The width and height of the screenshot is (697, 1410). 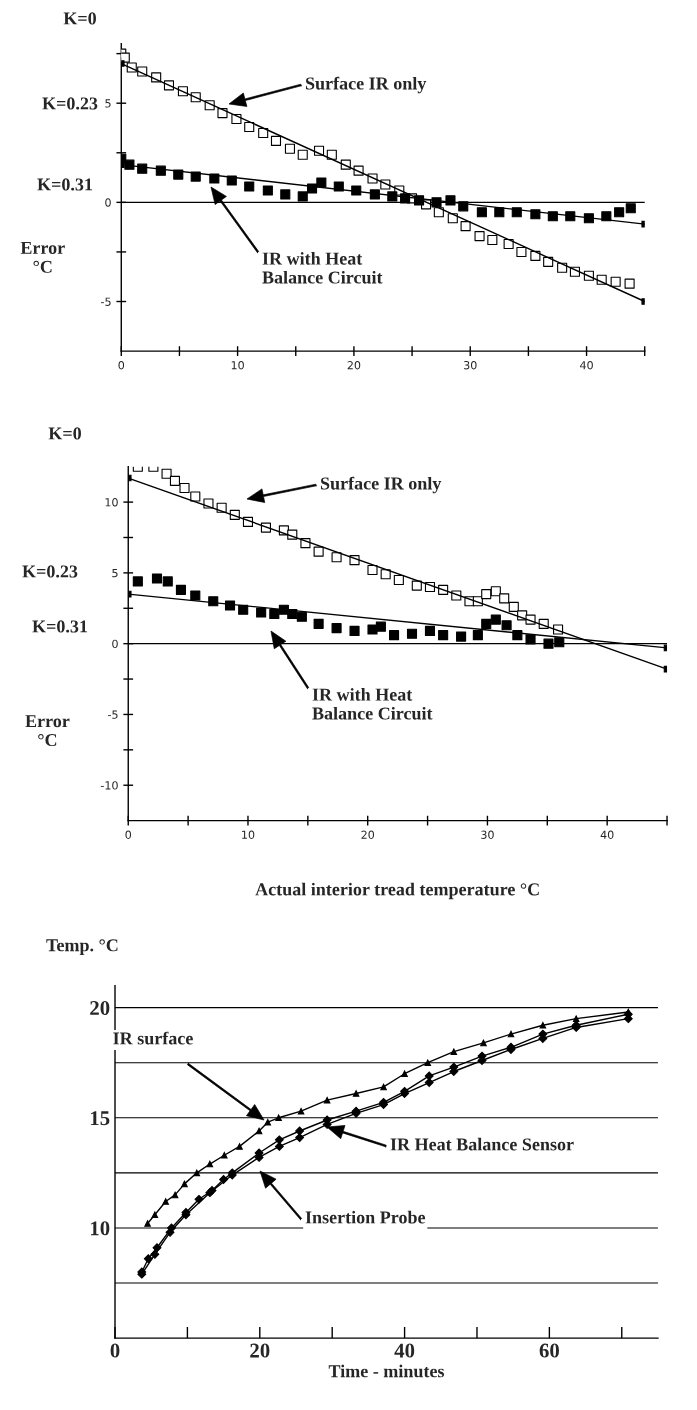 I want to click on annotation: Insertion Probe, so click(x=365, y=1217).